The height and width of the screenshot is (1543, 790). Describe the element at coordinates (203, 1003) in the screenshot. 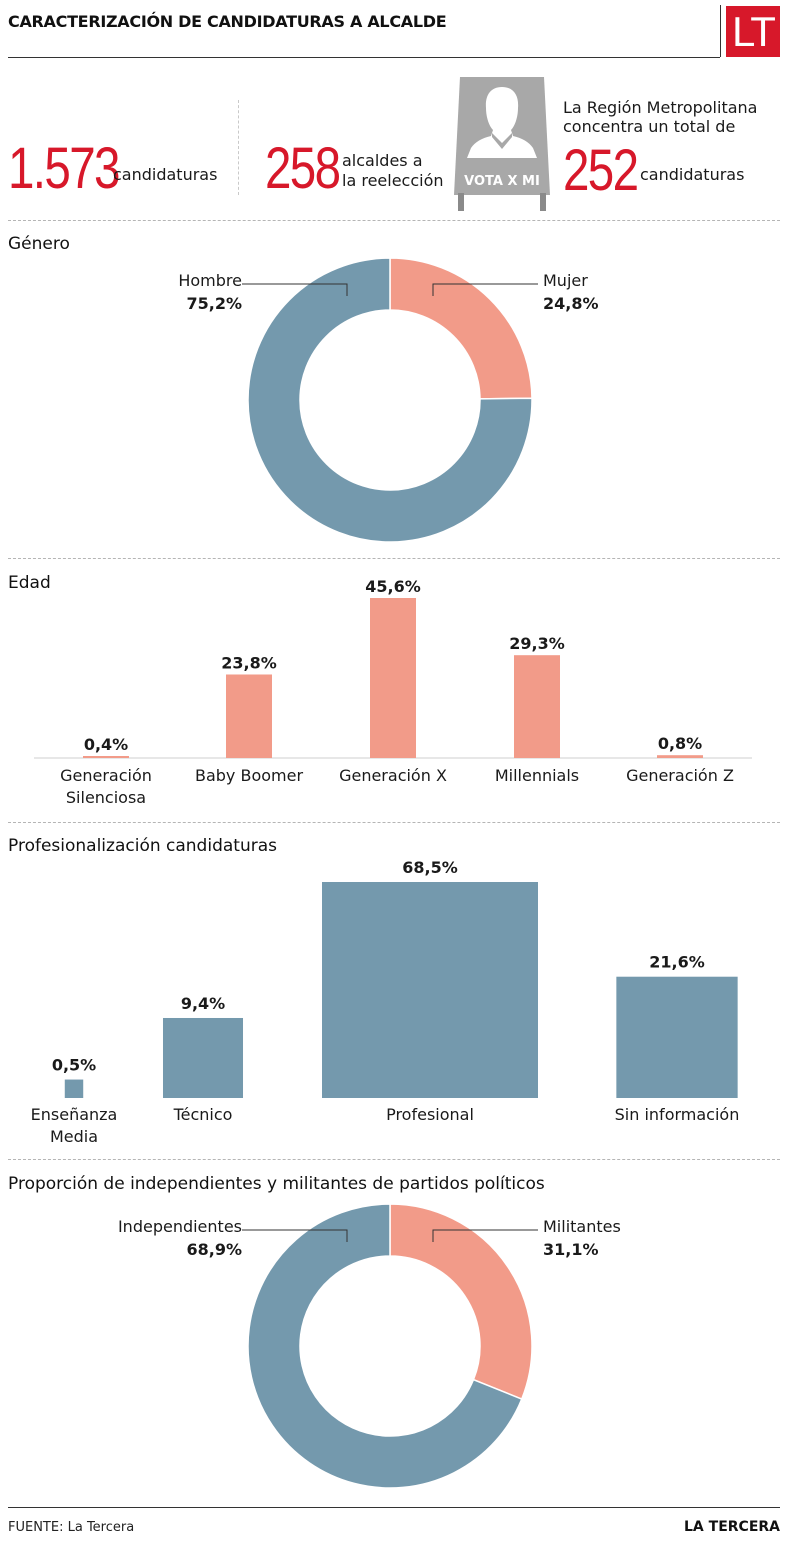

I see `profesionalizacion-value-label: 9,4%` at that location.